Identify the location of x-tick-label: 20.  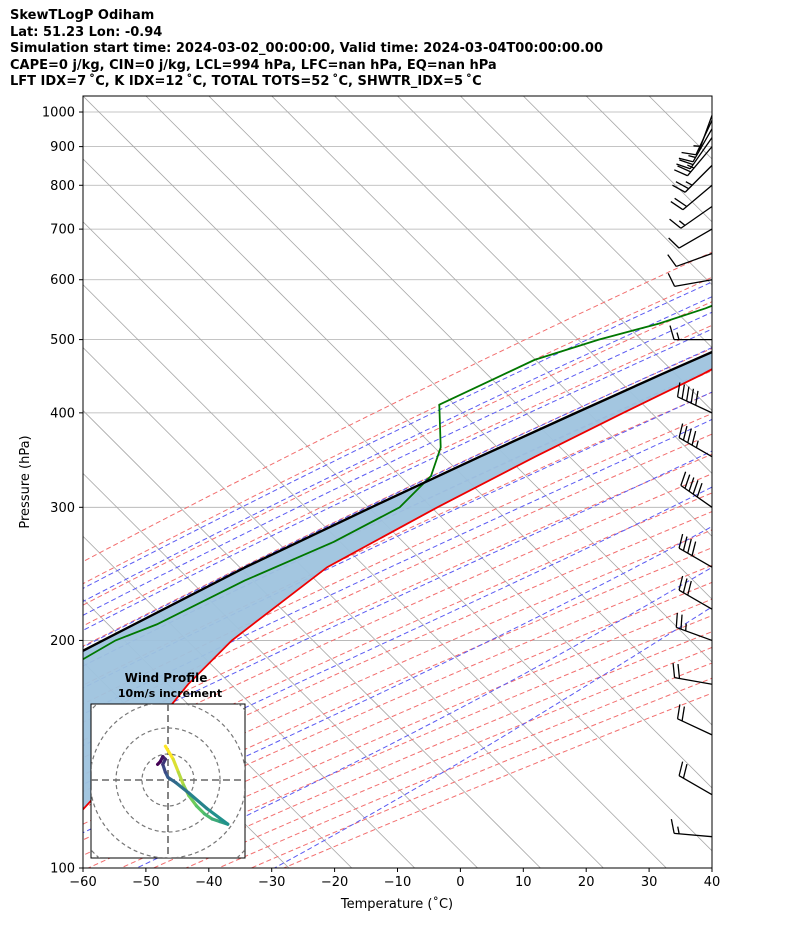
(586, 882).